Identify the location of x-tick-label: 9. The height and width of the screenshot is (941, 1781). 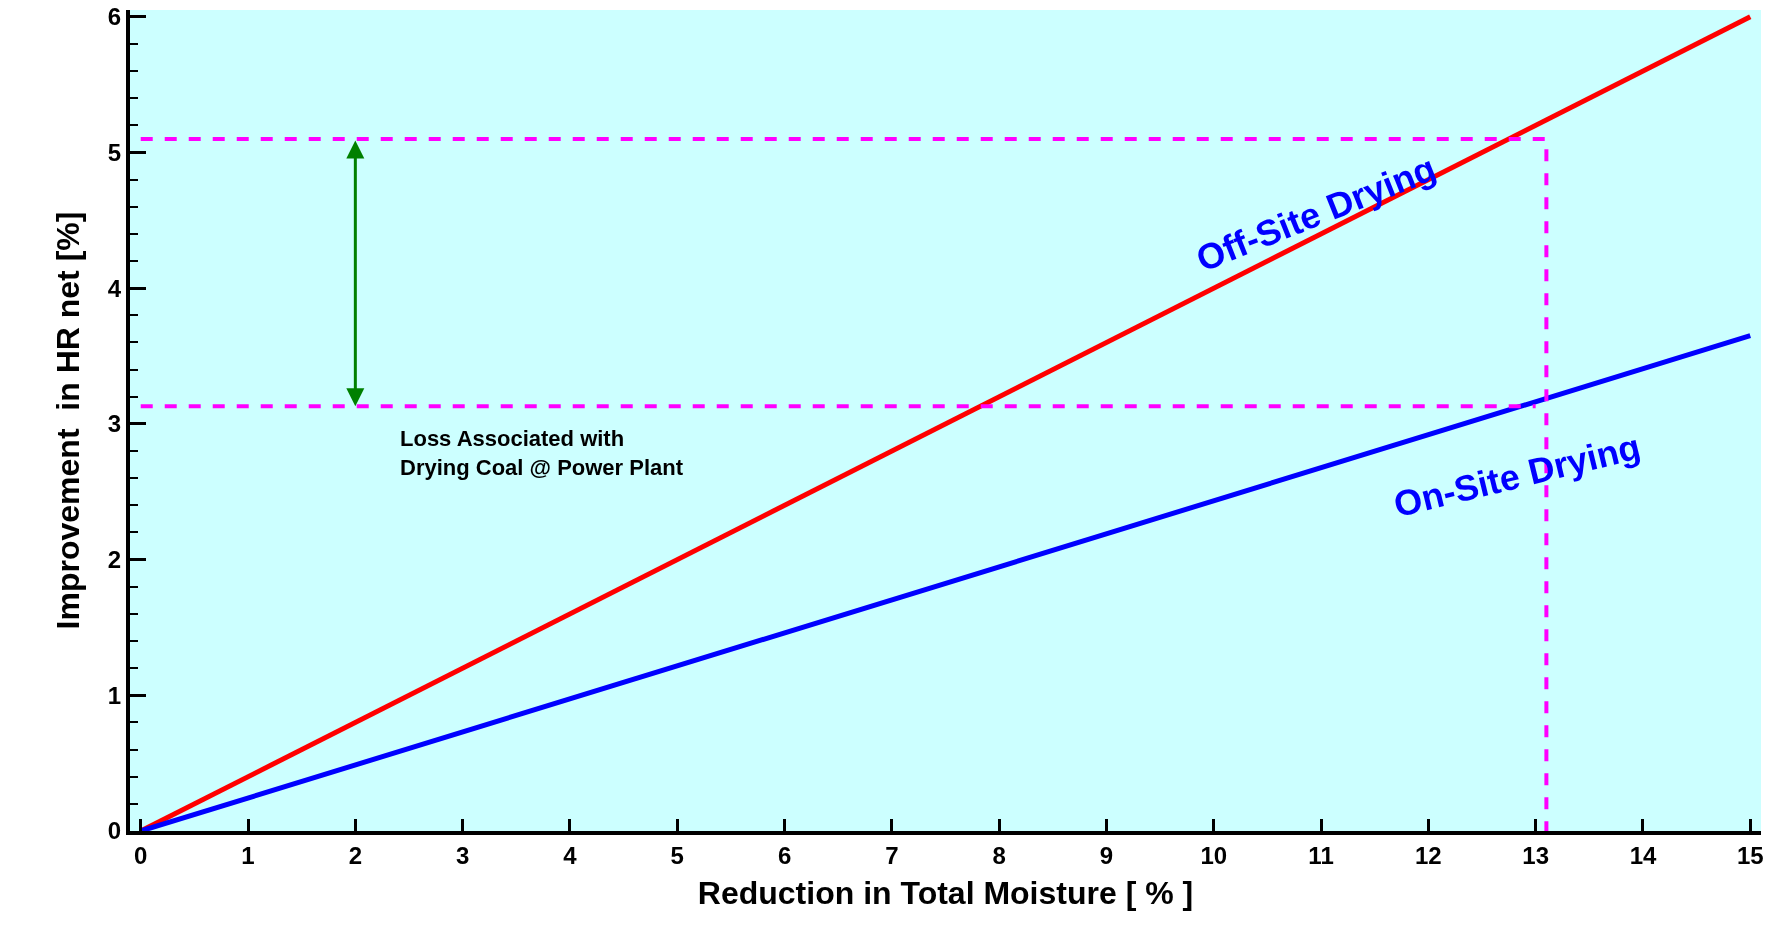
(1106, 855).